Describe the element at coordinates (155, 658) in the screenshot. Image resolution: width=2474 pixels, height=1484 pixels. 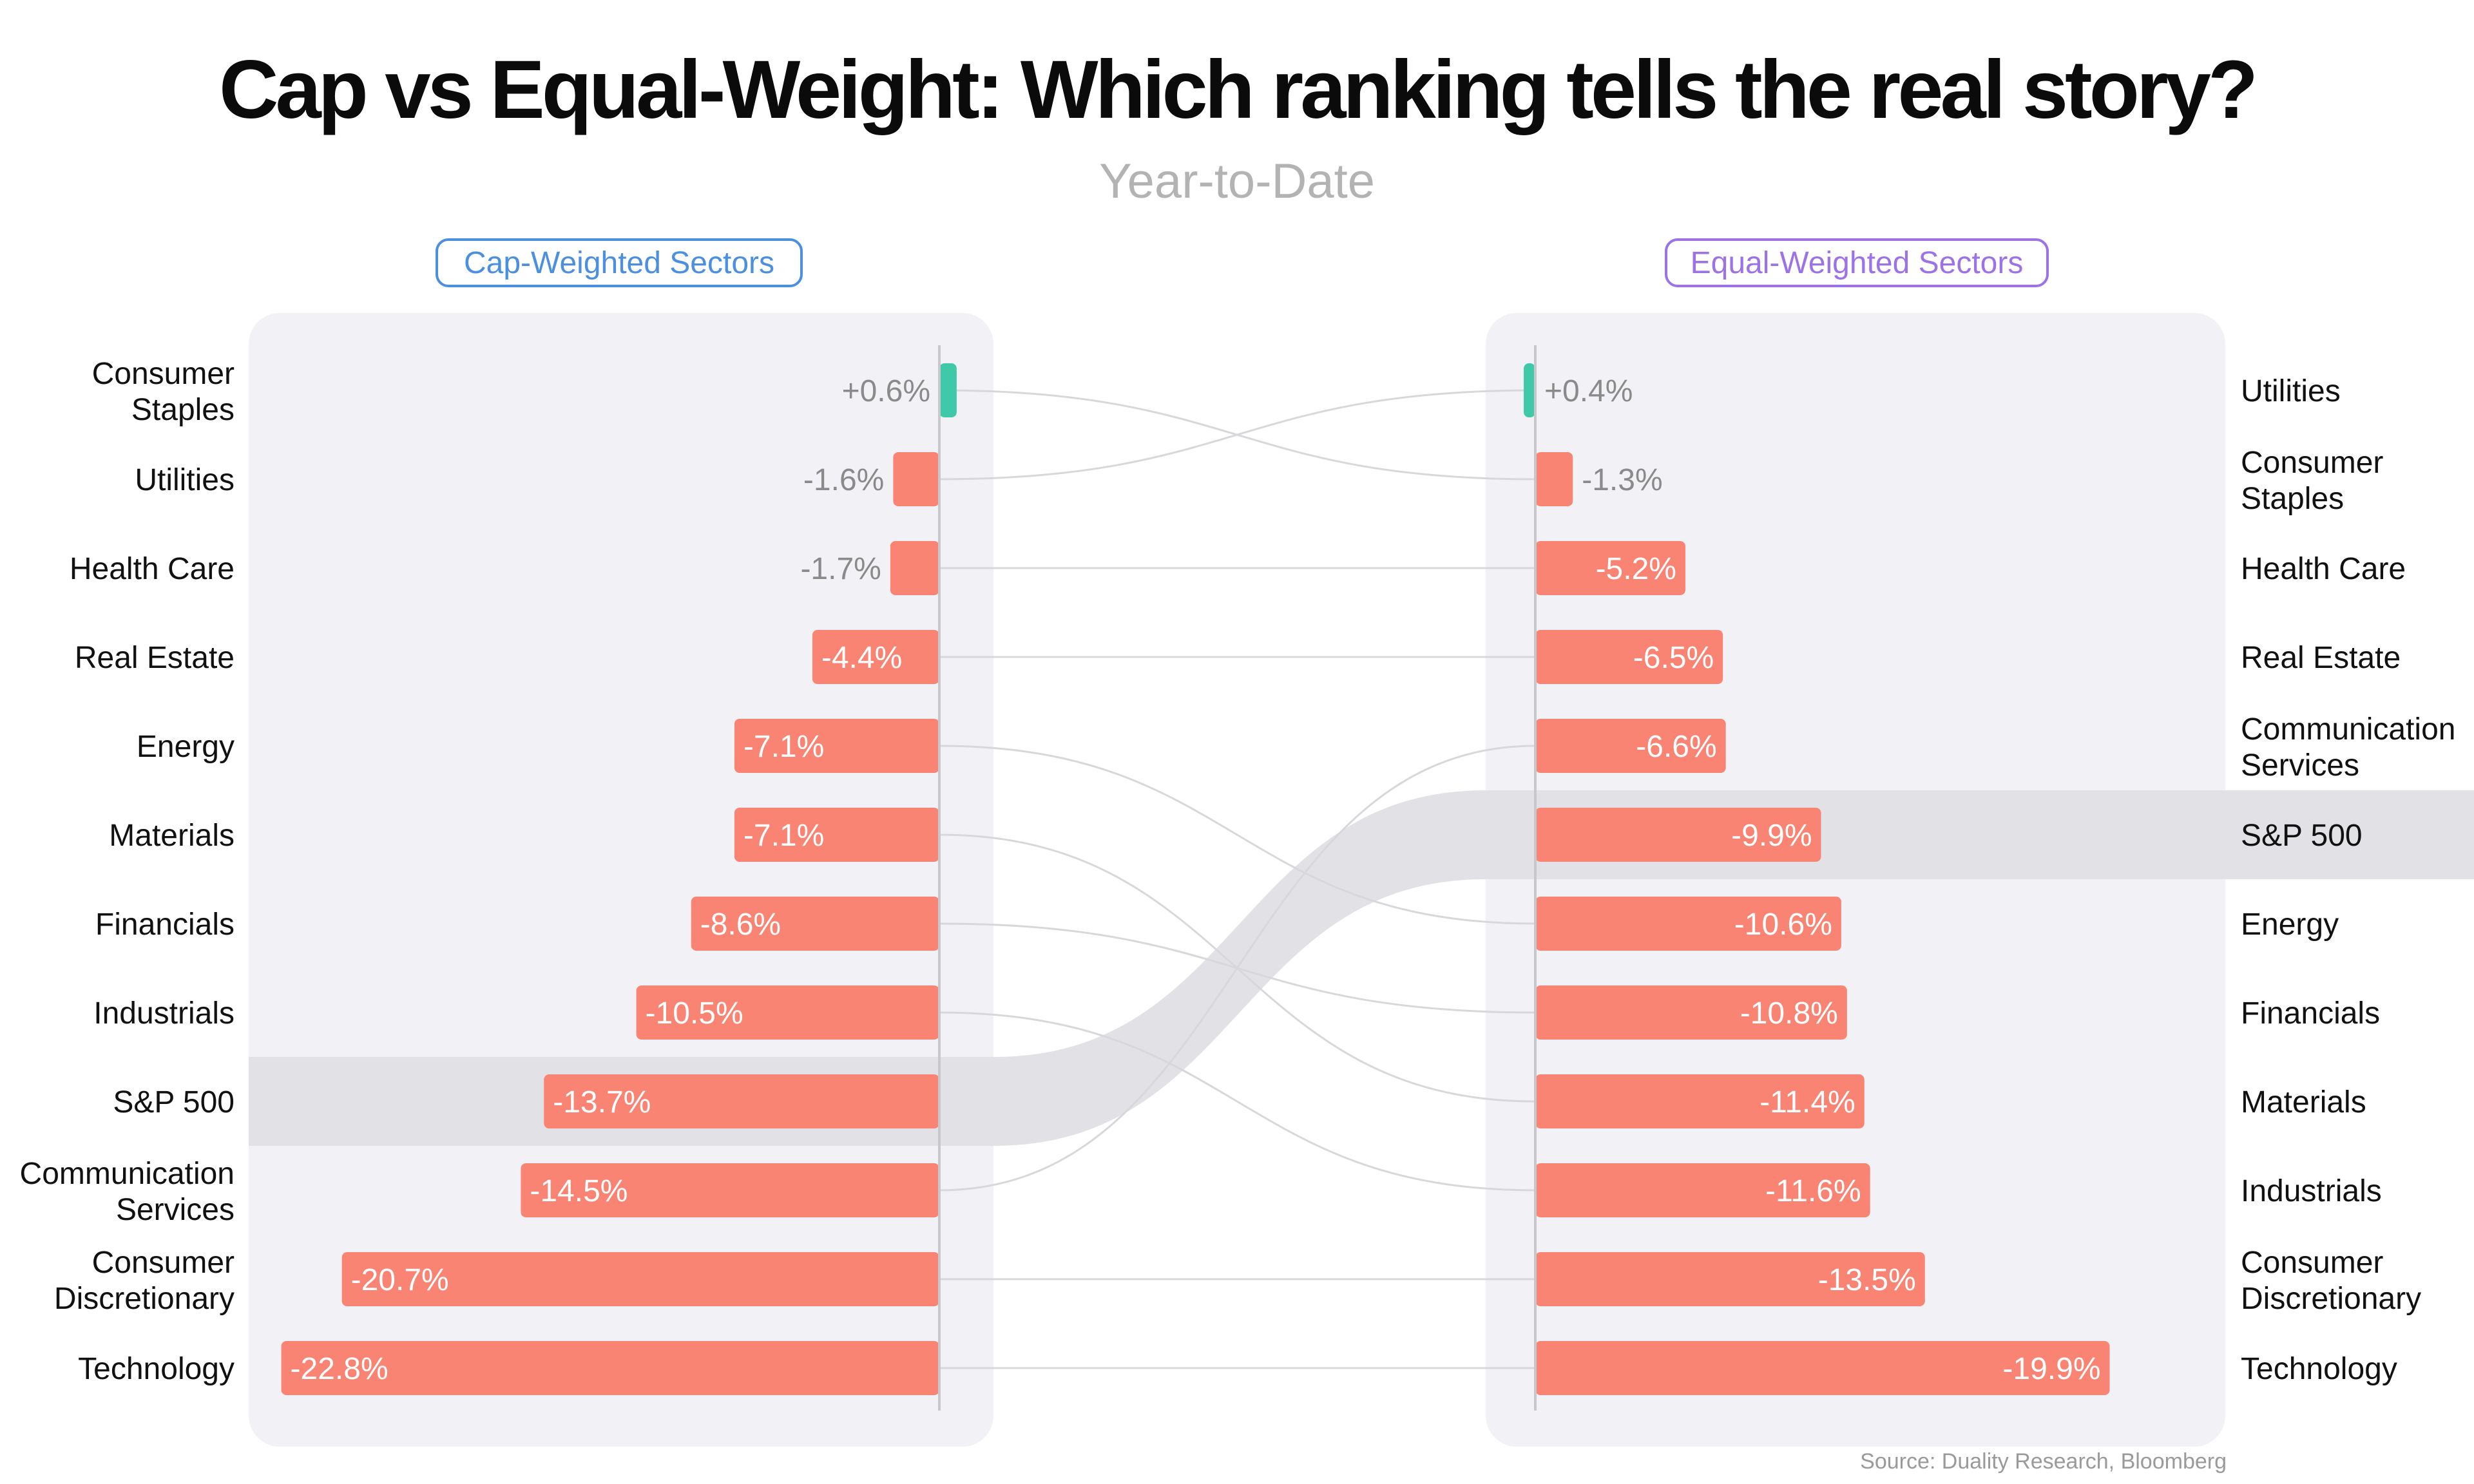
I see `cap-category-label-real-estate: Real Estate` at that location.